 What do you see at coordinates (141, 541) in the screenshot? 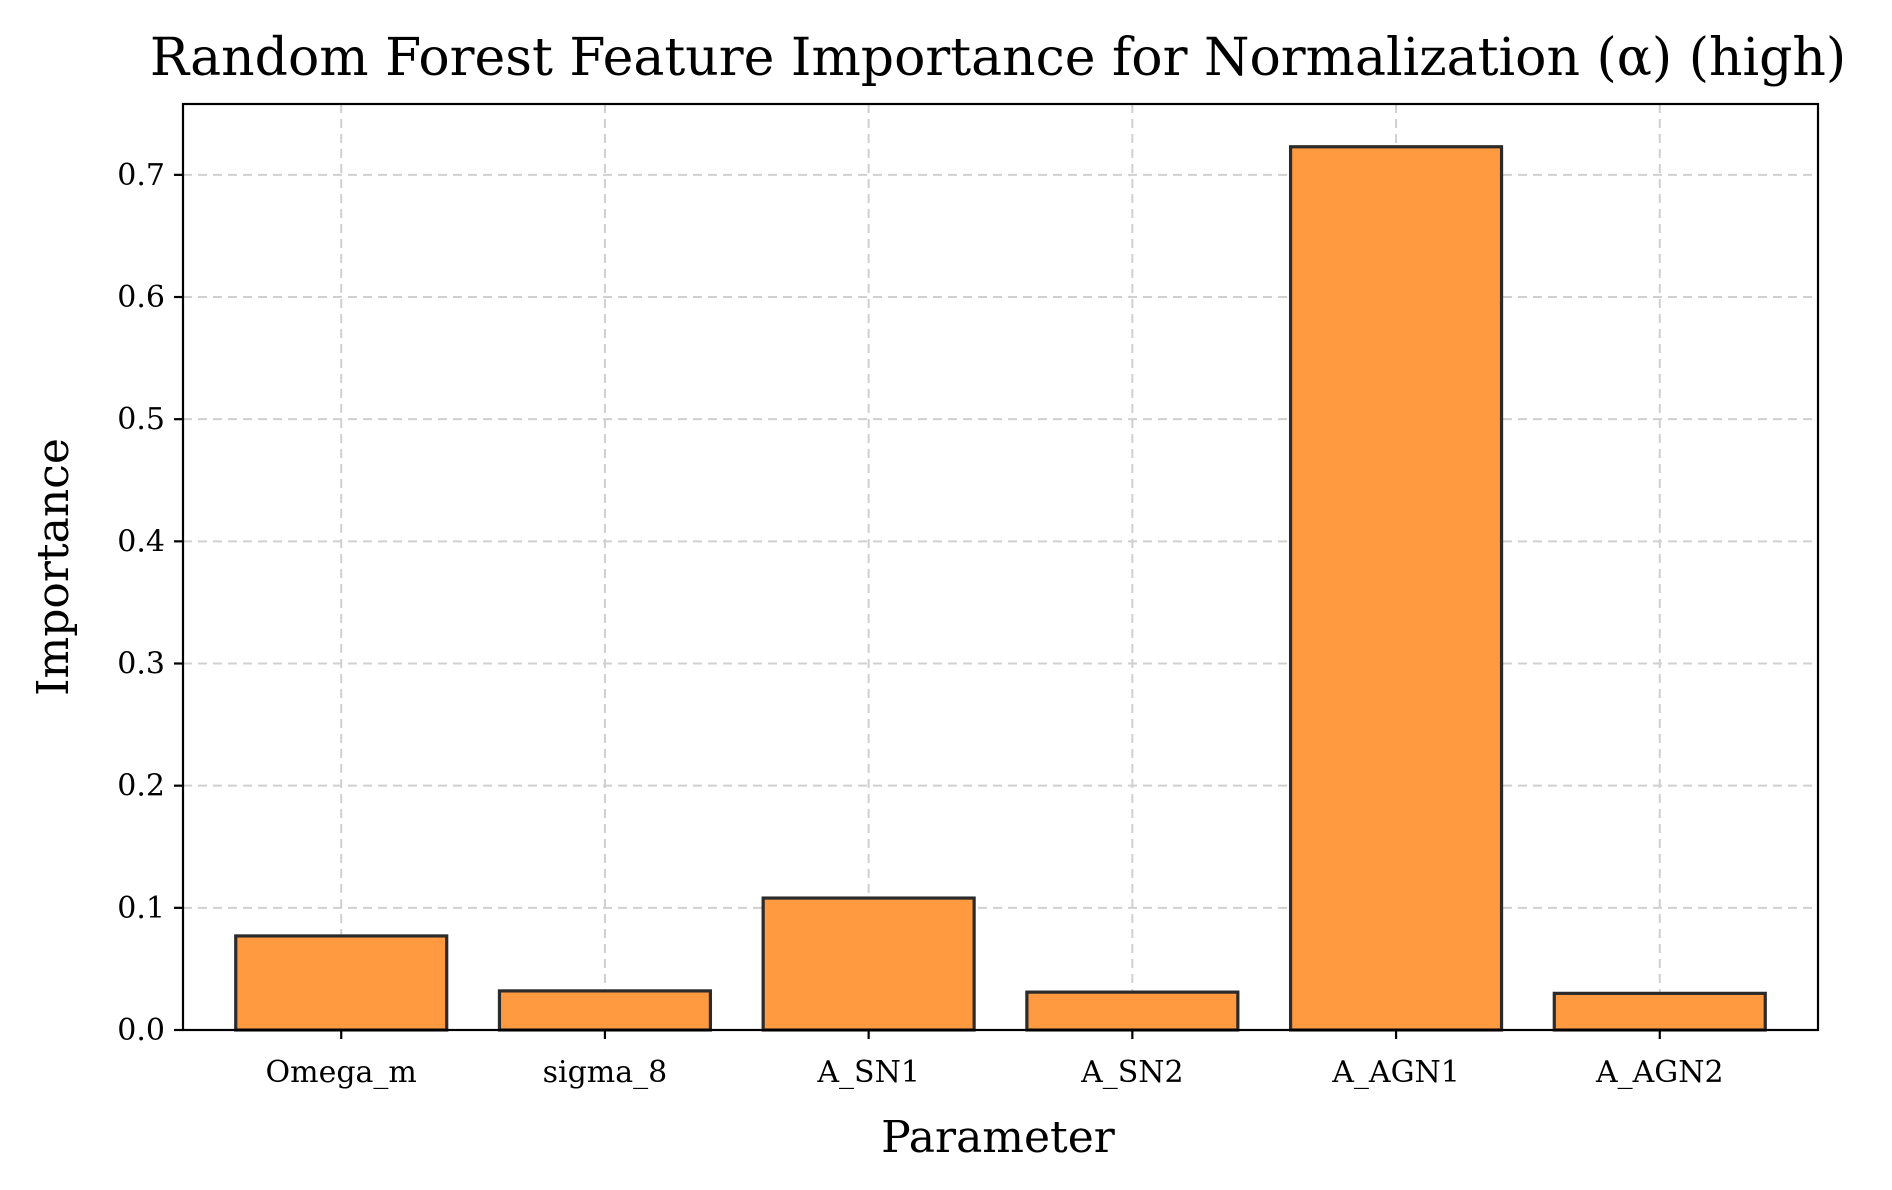
I see `y-tick-label: 0.4` at bounding box center [141, 541].